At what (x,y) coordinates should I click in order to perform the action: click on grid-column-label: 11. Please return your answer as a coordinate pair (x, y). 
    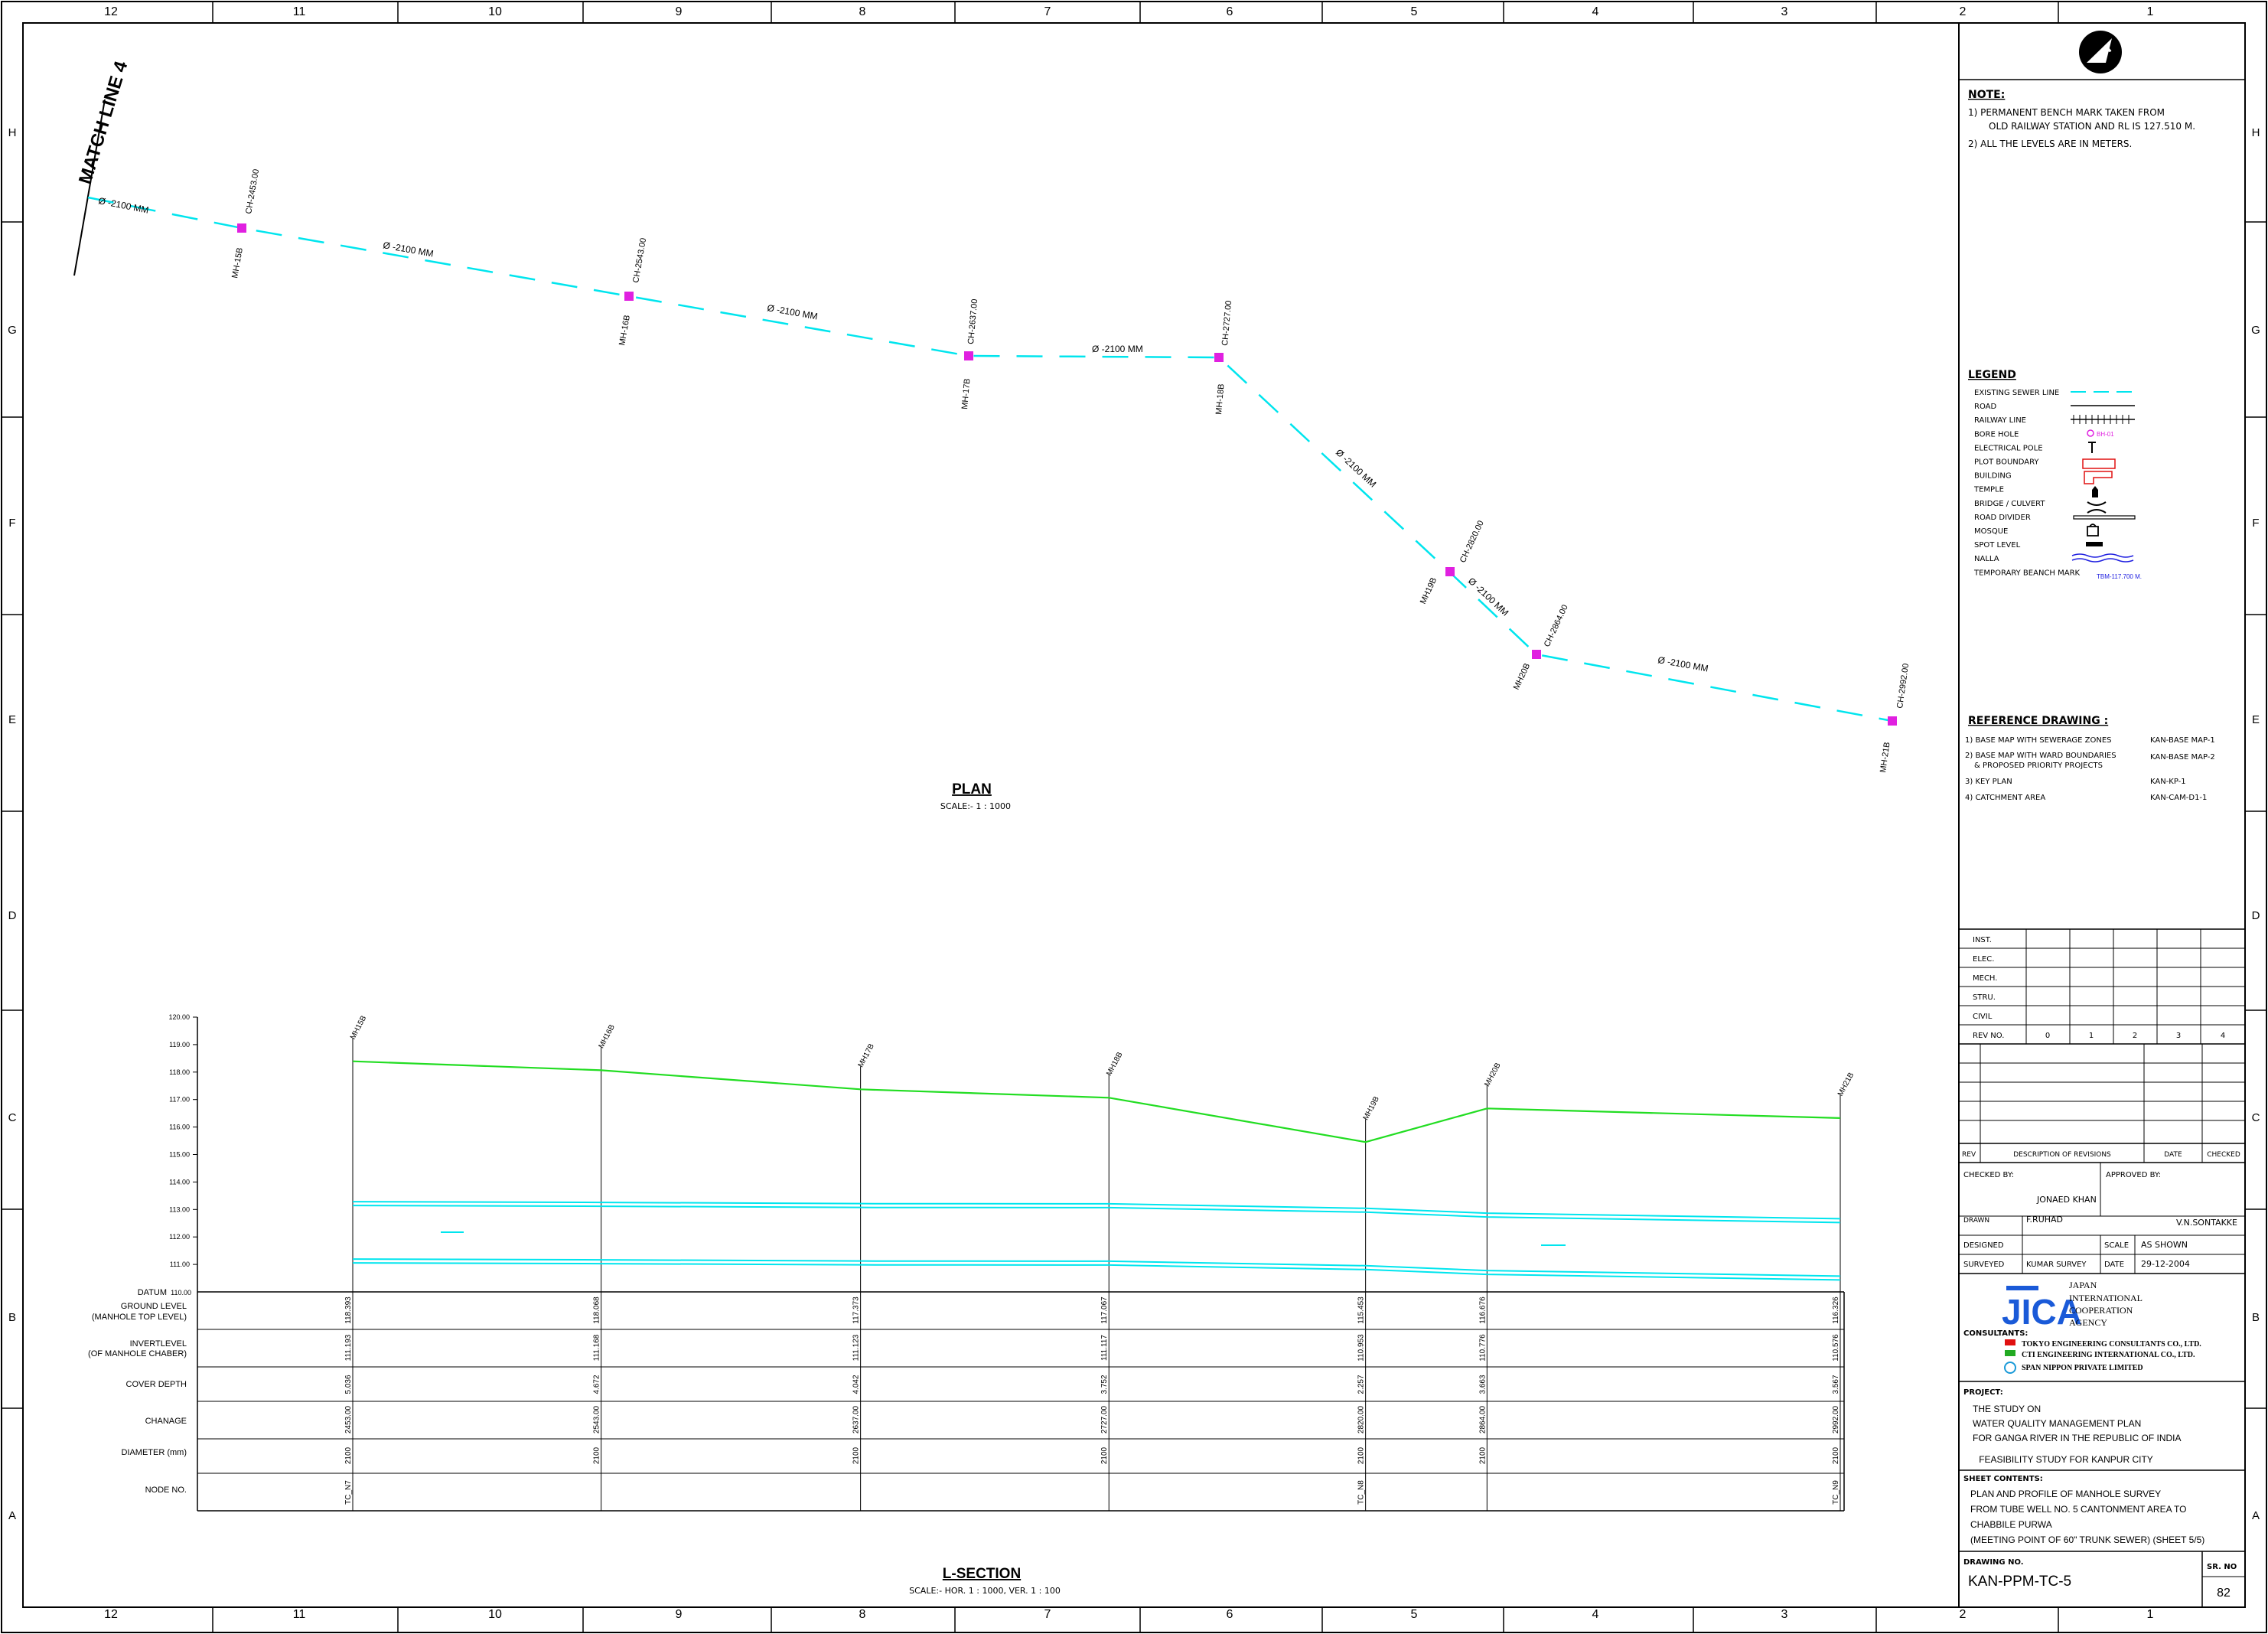
    Looking at the image, I should click on (299, 1614).